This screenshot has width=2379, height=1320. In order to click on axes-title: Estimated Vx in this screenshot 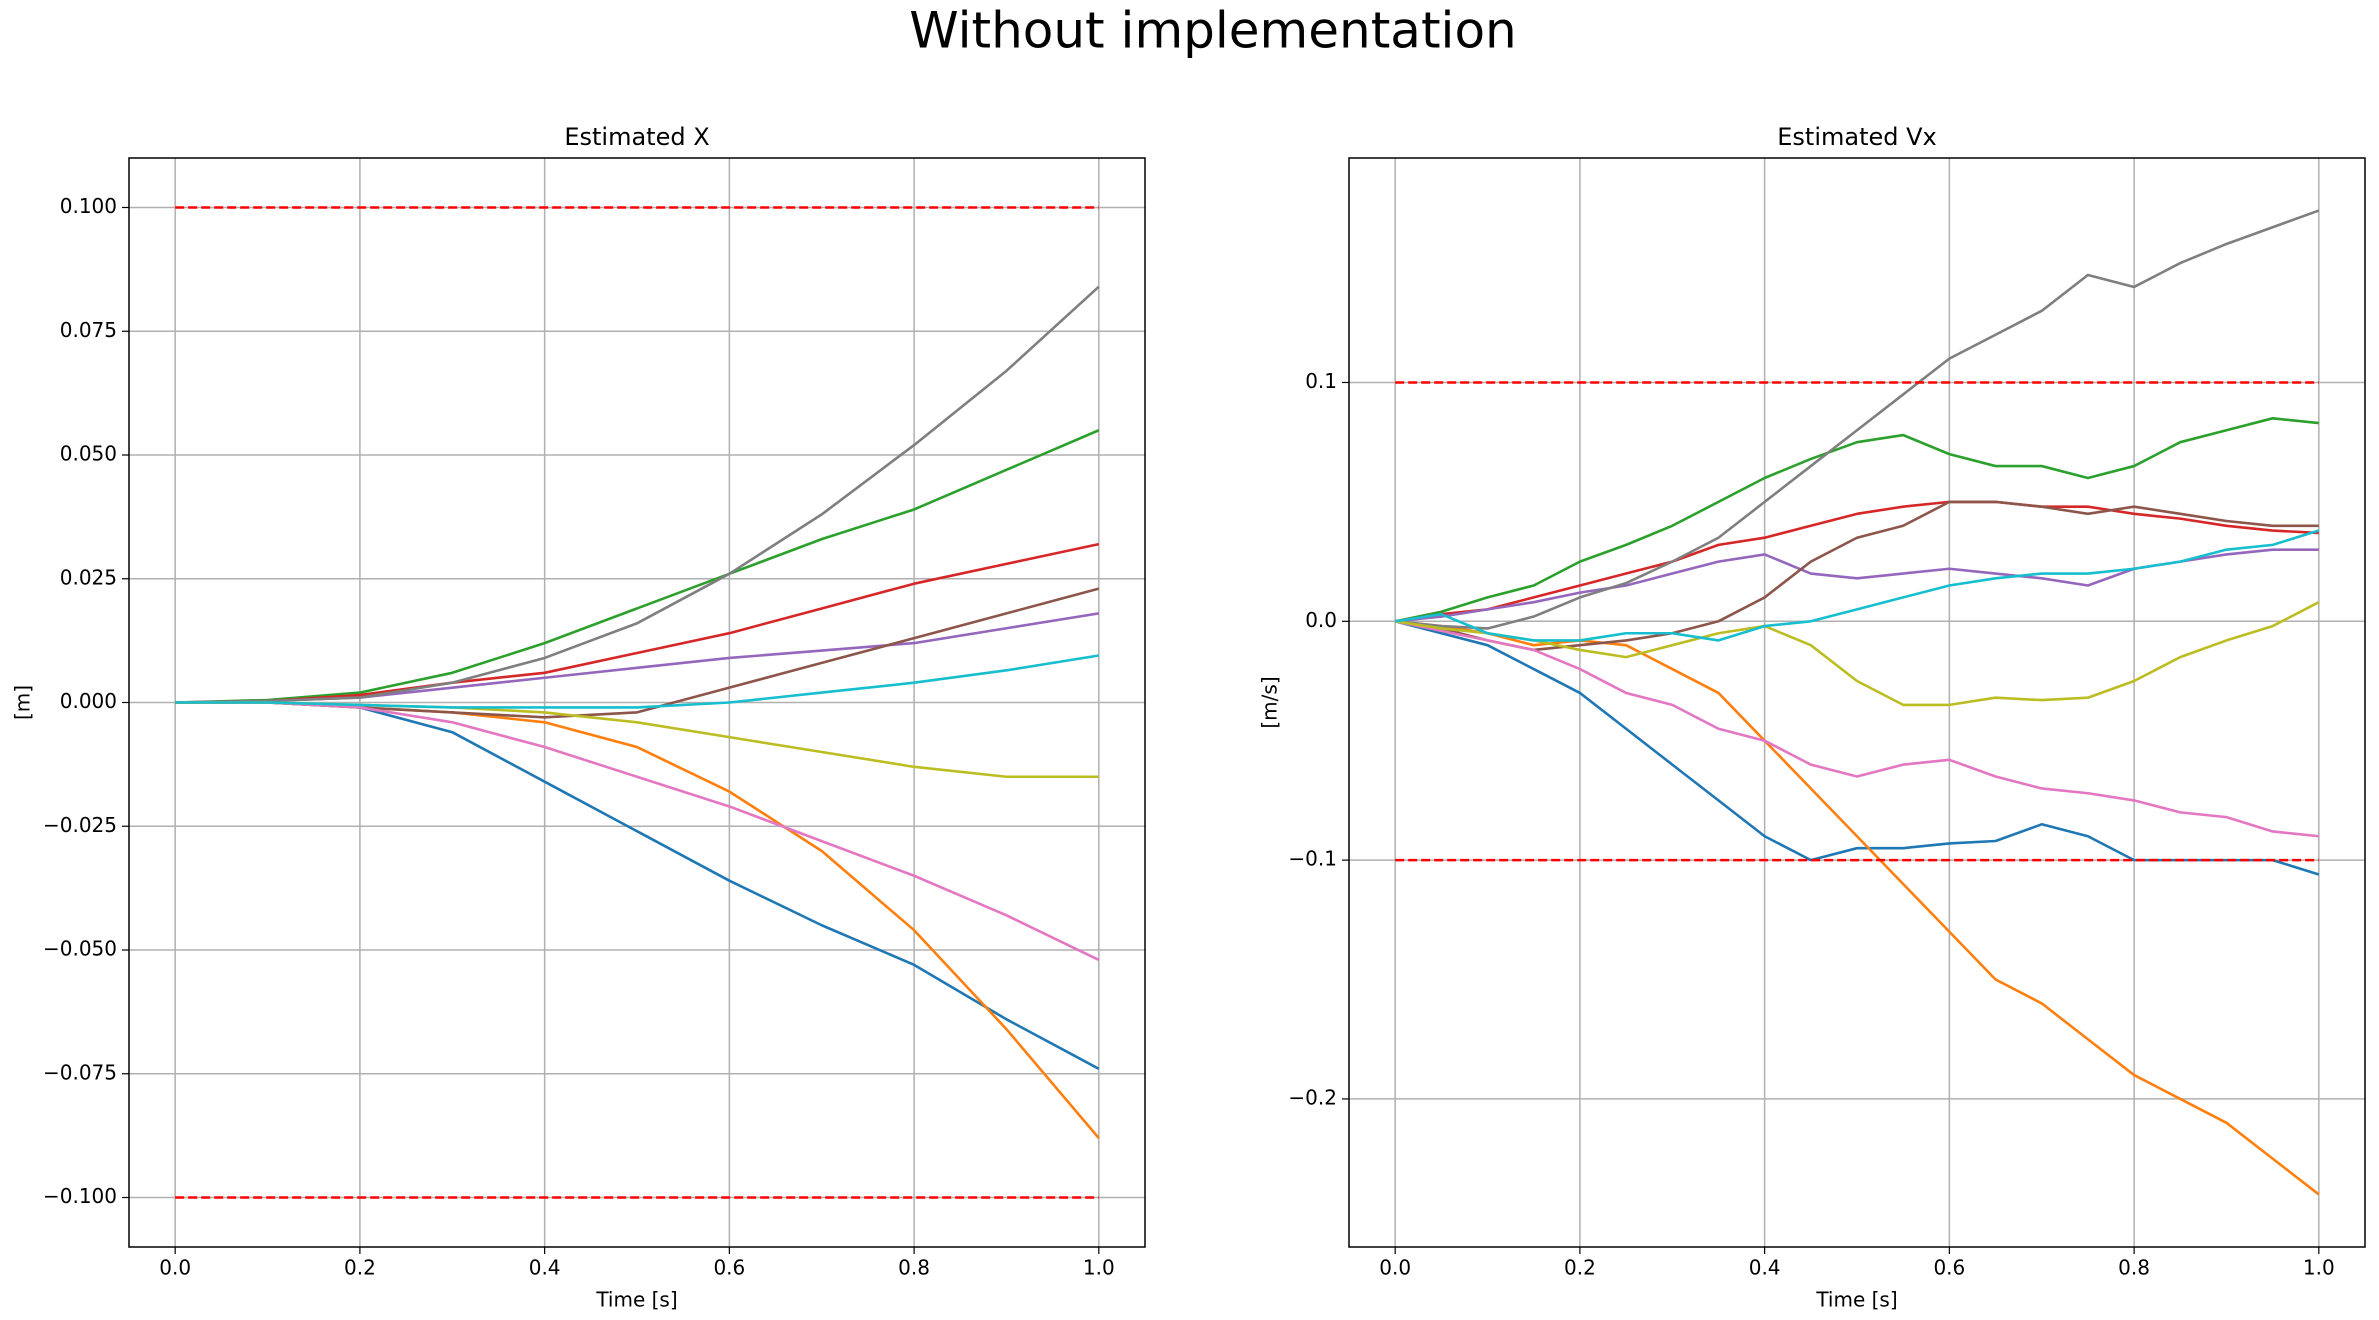, I will do `click(1857, 137)`.